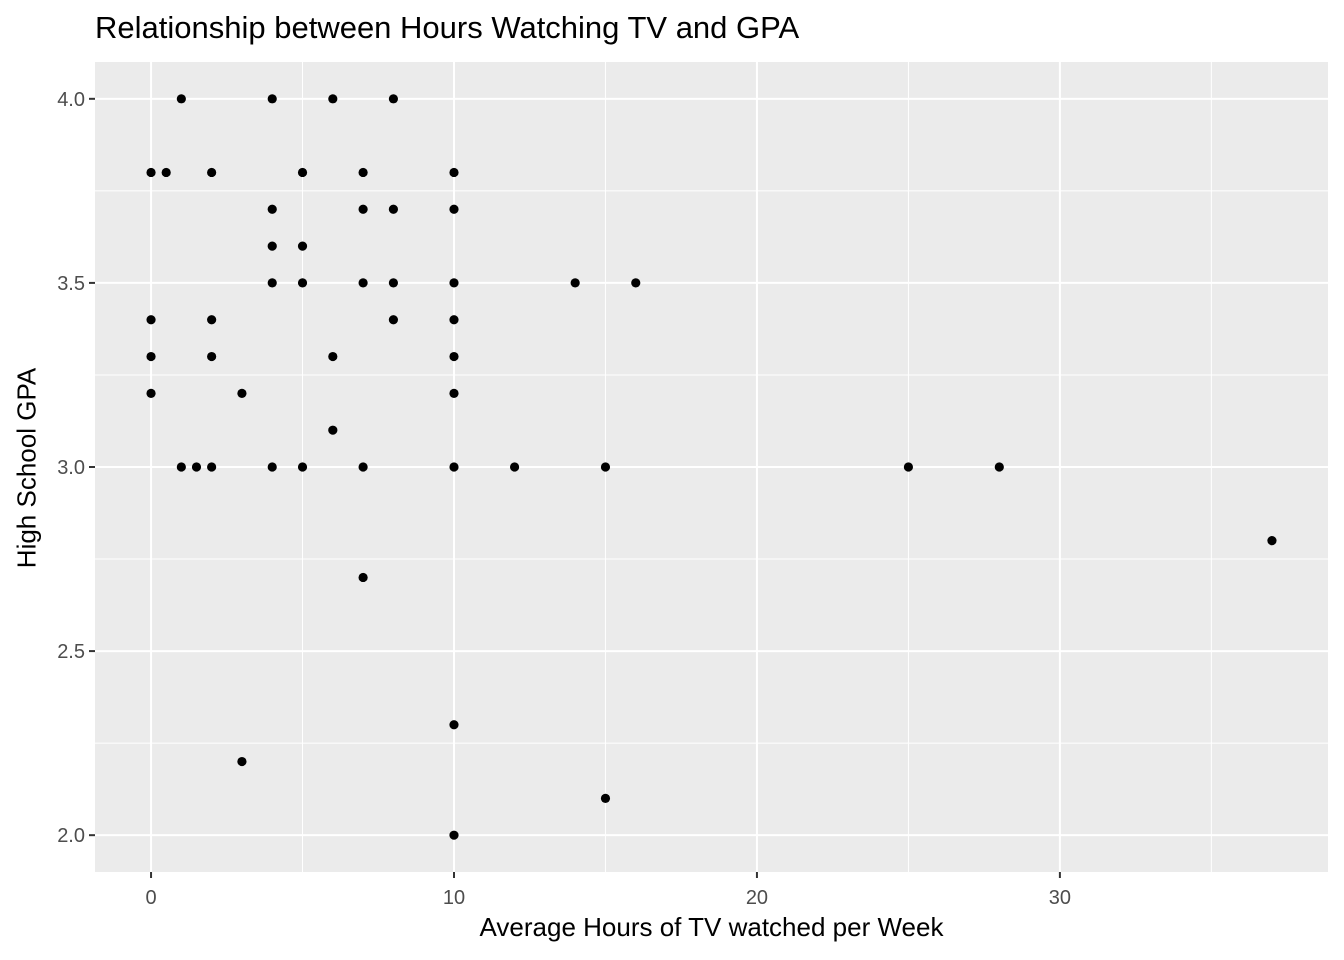  I want to click on y-tick-label: 3.5, so click(71, 284).